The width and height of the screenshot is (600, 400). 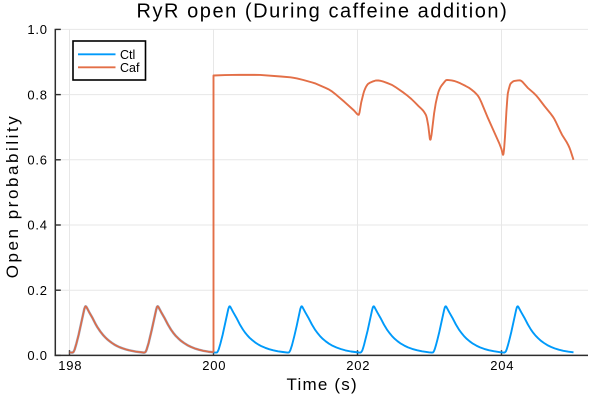 I want to click on svg-text: 198, so click(x=70, y=365).